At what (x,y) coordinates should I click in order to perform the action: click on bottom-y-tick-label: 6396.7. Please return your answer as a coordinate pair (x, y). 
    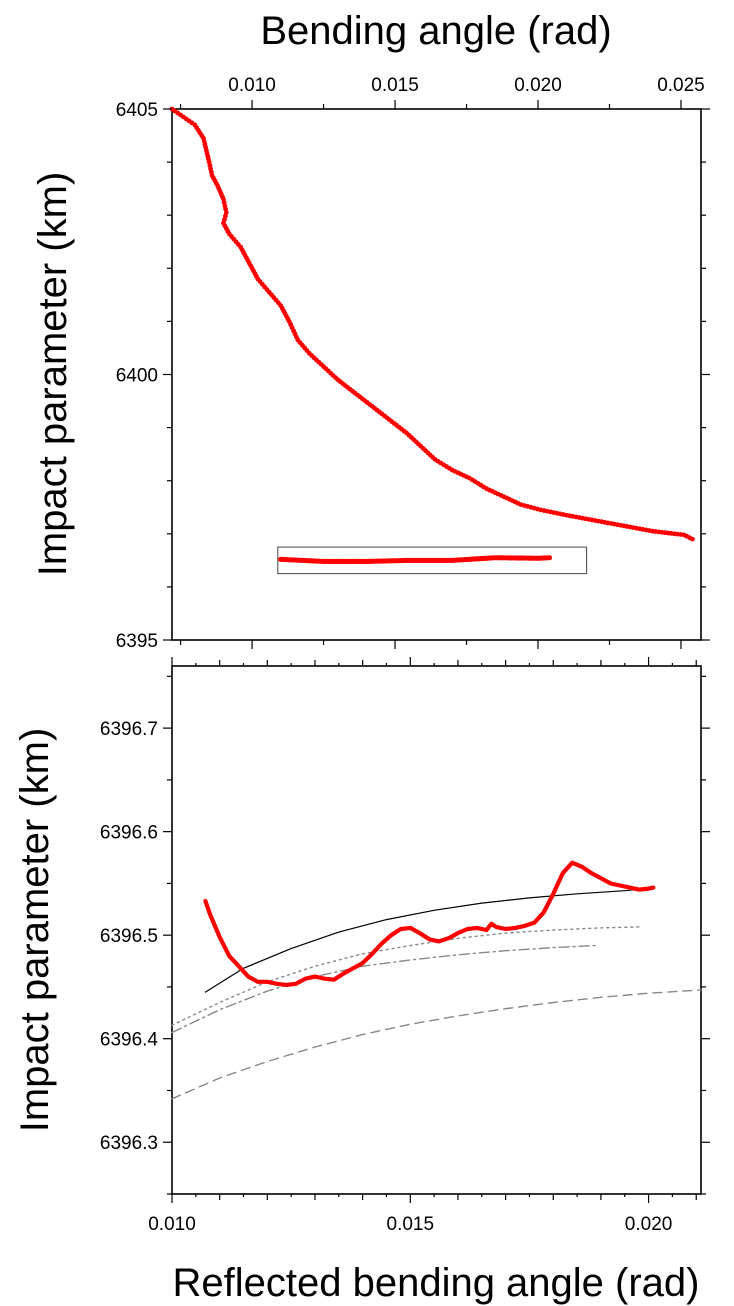
    Looking at the image, I should click on (129, 729).